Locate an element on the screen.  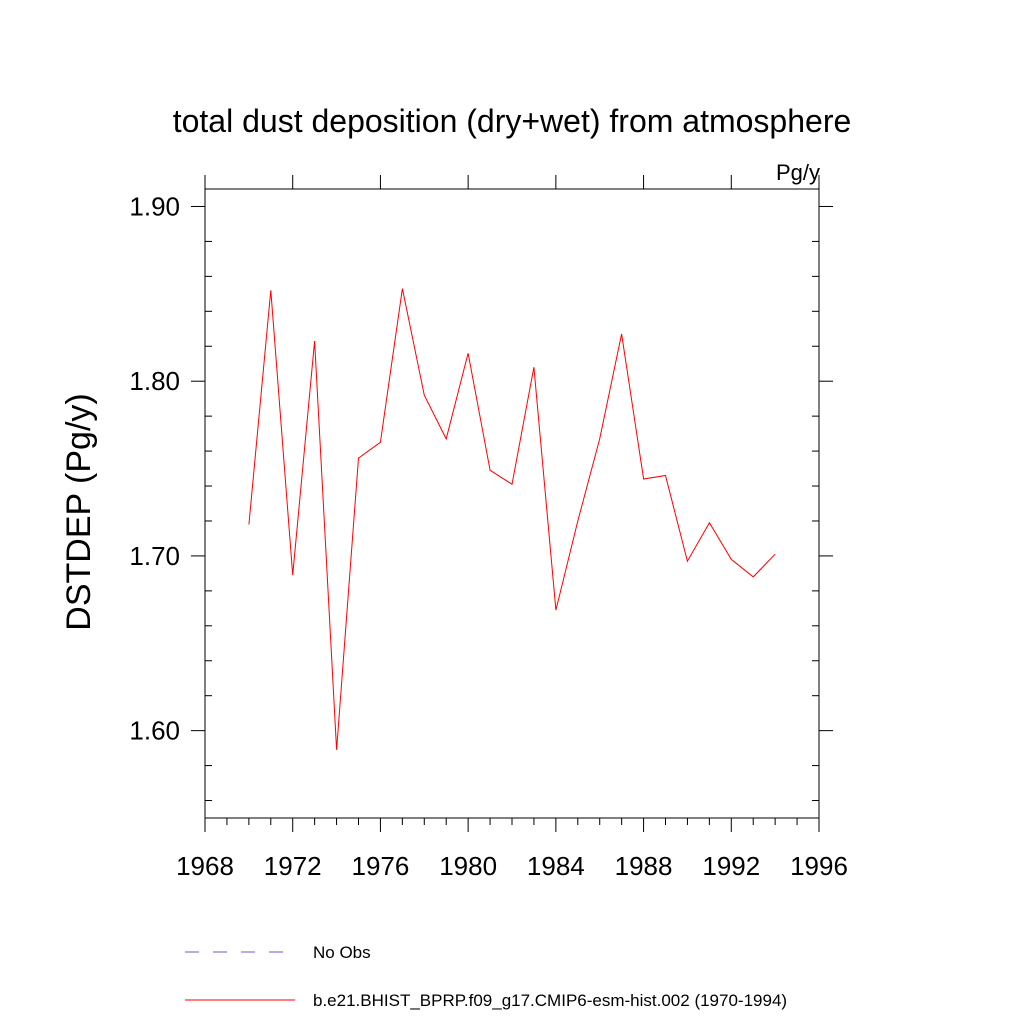
y-axis-label: DSTDEP (Pg/y) is located at coordinates (79, 511).